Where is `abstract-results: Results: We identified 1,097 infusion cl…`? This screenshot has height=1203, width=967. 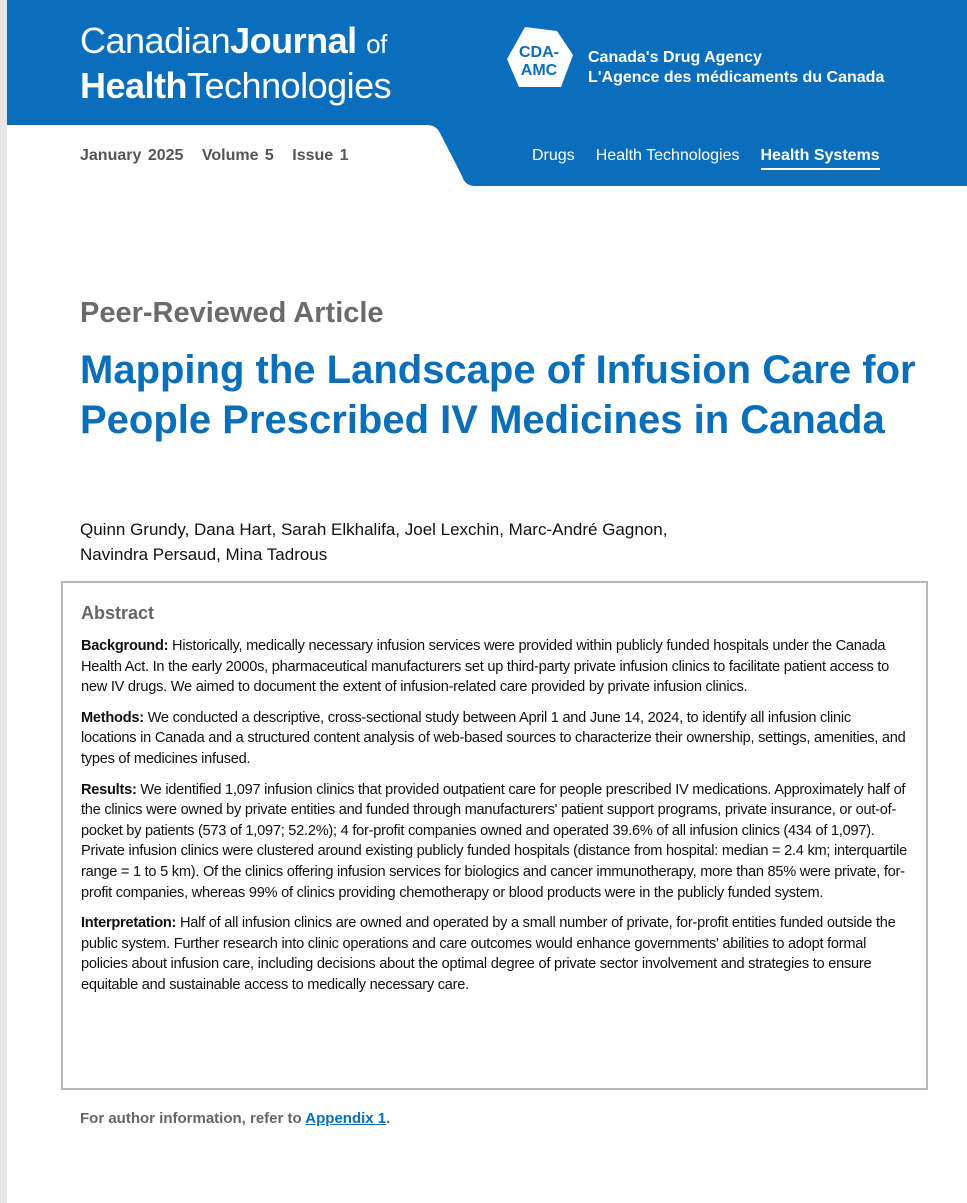 abstract-results: Results: We identified 1,097 infusion cl… is located at coordinates (494, 842).